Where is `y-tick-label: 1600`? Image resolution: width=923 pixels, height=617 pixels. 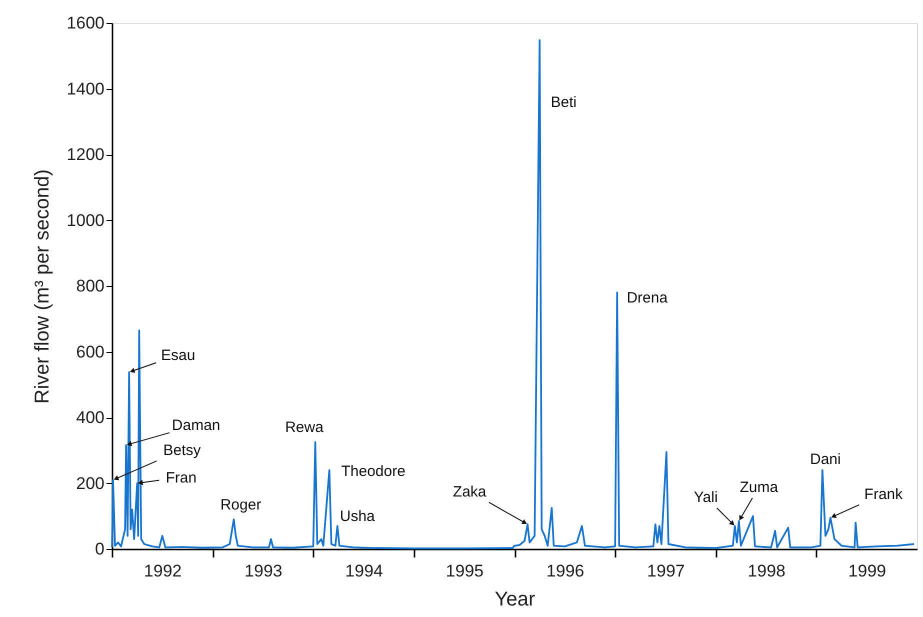 y-tick-label: 1600 is located at coordinates (85, 23).